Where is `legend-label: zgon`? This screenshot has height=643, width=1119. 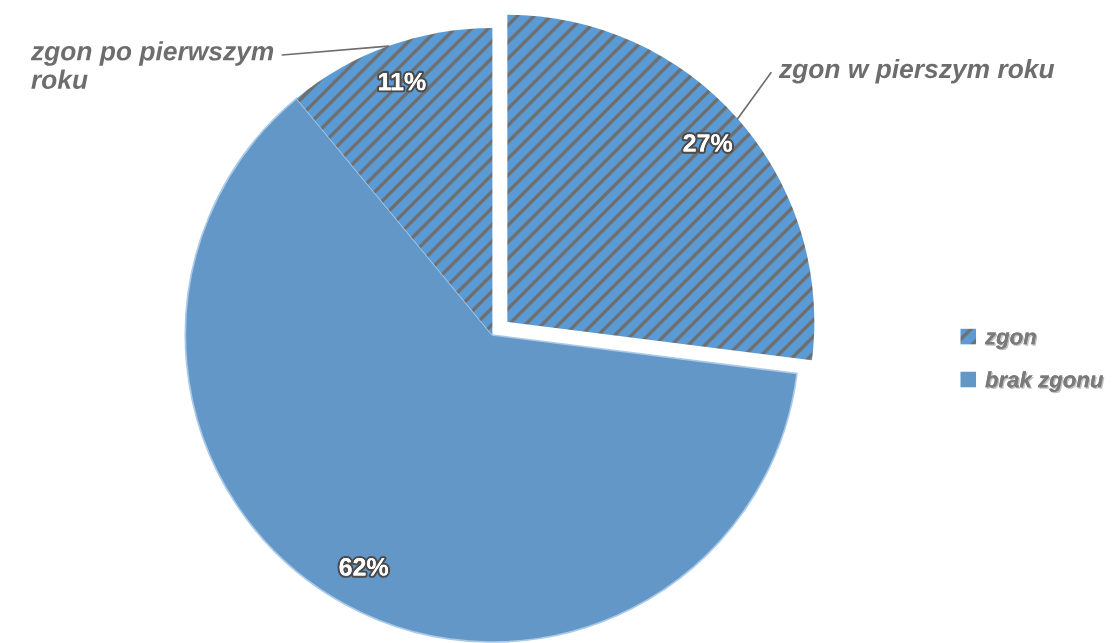
legend-label: zgon is located at coordinates (1011, 341).